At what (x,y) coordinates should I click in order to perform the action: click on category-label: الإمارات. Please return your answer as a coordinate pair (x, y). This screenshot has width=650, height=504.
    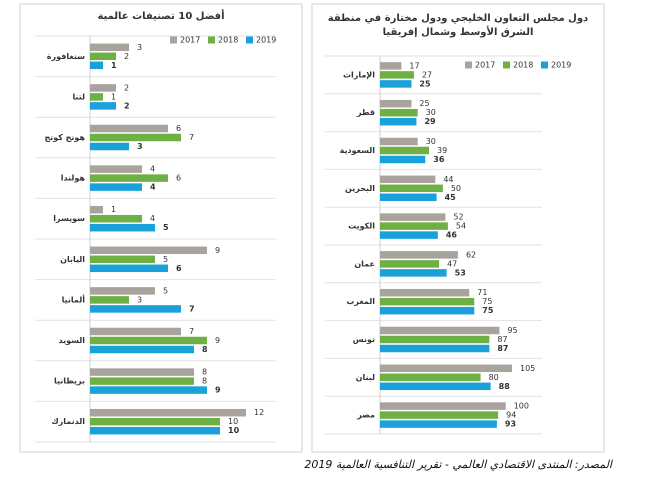
    Looking at the image, I should click on (359, 74).